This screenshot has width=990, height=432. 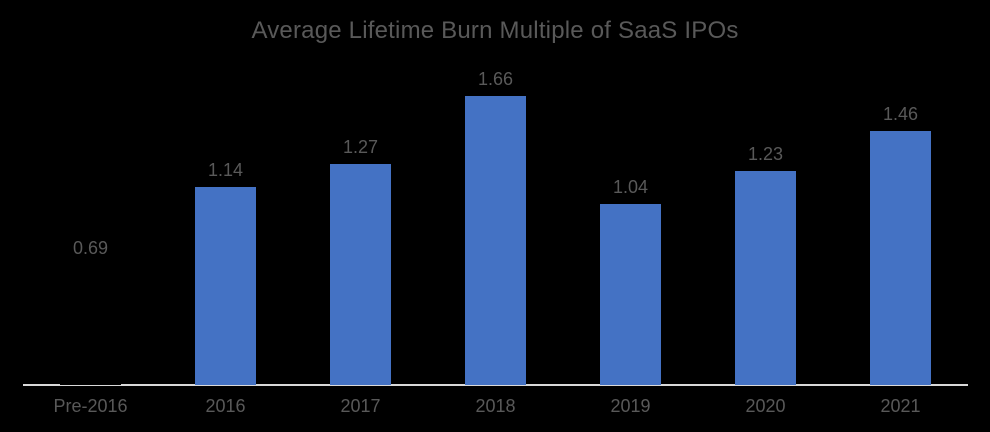 What do you see at coordinates (630, 187) in the screenshot?
I see `value-label-2019: 1.04` at bounding box center [630, 187].